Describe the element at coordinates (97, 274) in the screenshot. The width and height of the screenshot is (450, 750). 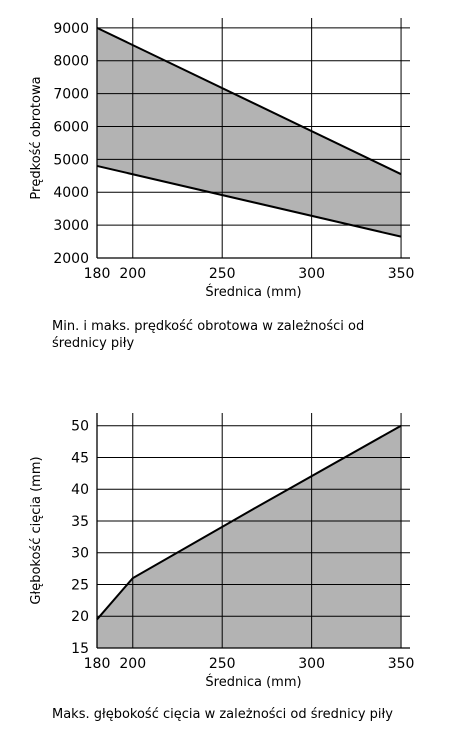
I see `c1-x-tick-label: 180` at that location.